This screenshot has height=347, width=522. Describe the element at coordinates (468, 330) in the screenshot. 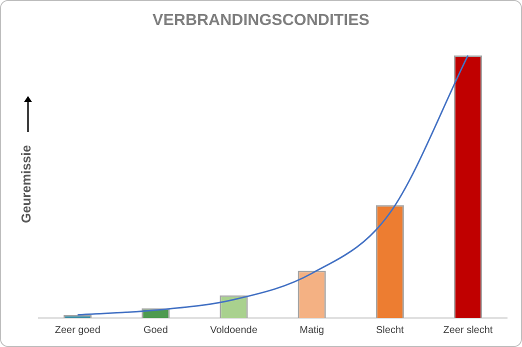

I see `x-tick-label: Zeer slecht` at that location.